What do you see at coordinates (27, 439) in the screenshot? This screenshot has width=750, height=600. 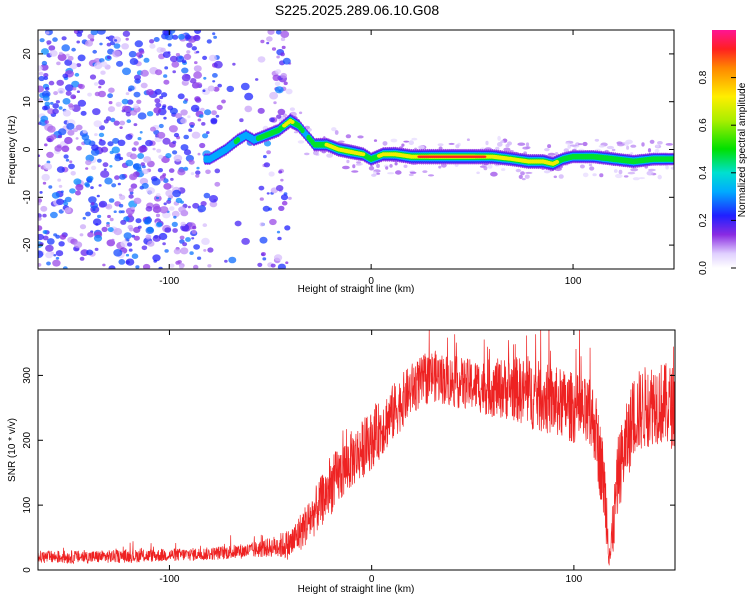 I see `snr-y-tick-label: 200` at bounding box center [27, 439].